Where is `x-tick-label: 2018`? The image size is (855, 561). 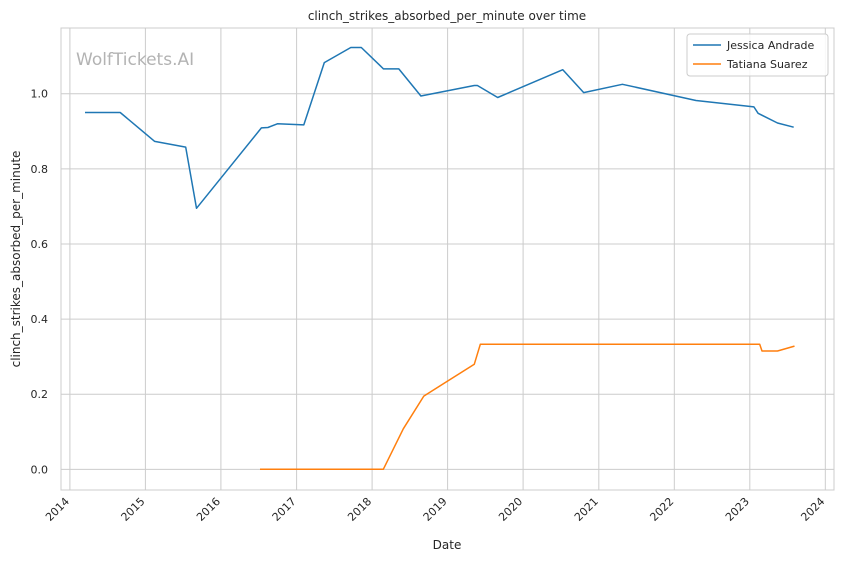 x-tick-label: 2018 is located at coordinates (359, 509).